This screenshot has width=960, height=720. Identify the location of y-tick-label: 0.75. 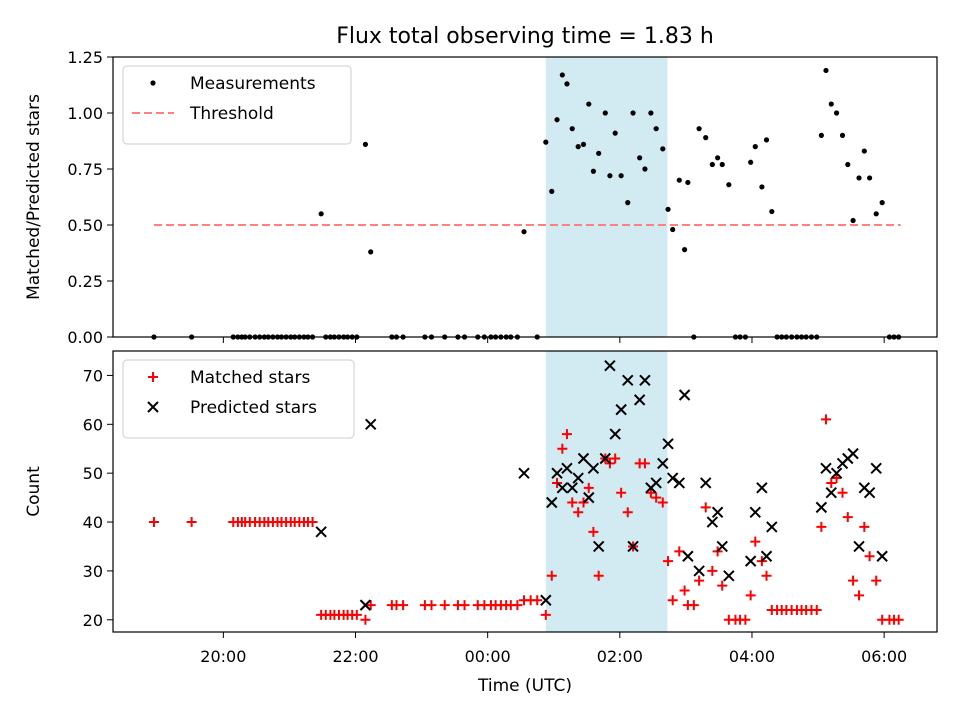
(85, 169).